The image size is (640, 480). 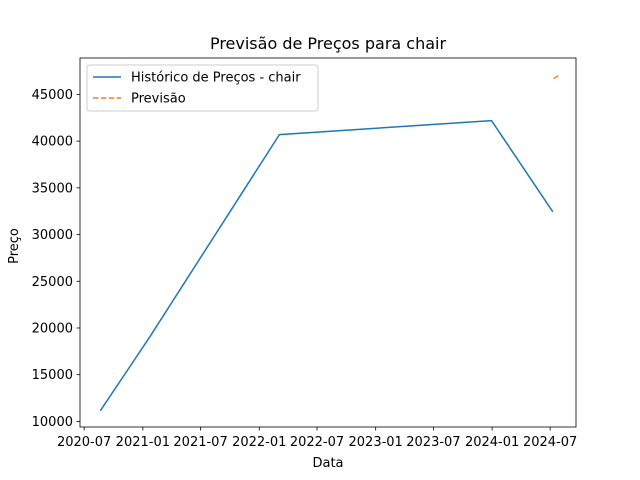 I want to click on x-tick-label-6: 2023-07, so click(x=433, y=442).